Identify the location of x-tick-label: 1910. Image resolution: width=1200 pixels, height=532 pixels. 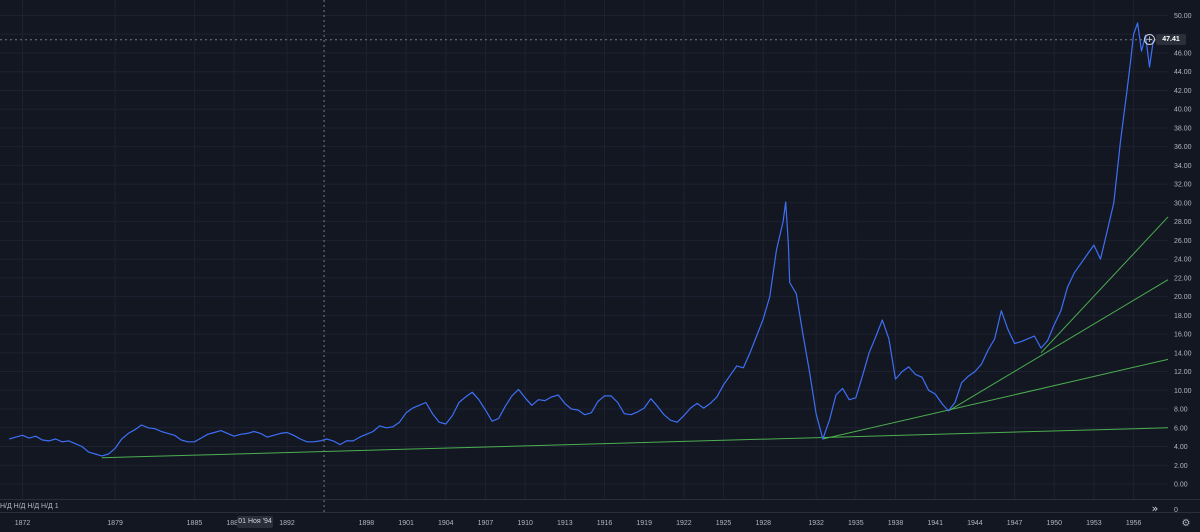
(525, 523).